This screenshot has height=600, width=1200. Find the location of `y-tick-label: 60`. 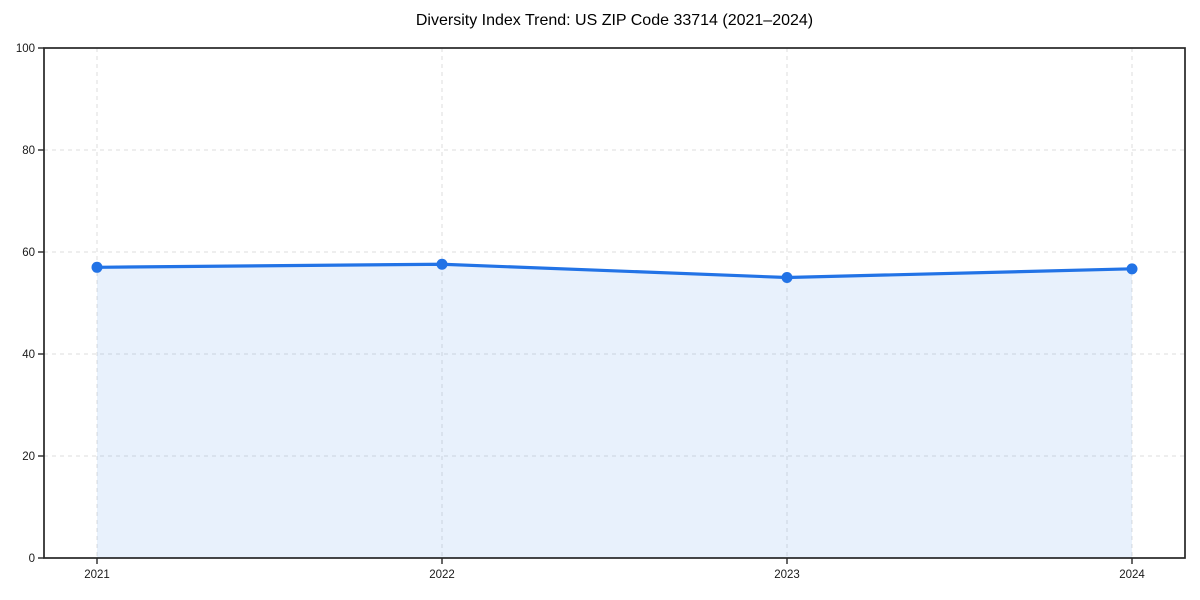

y-tick-label: 60 is located at coordinates (28, 253).